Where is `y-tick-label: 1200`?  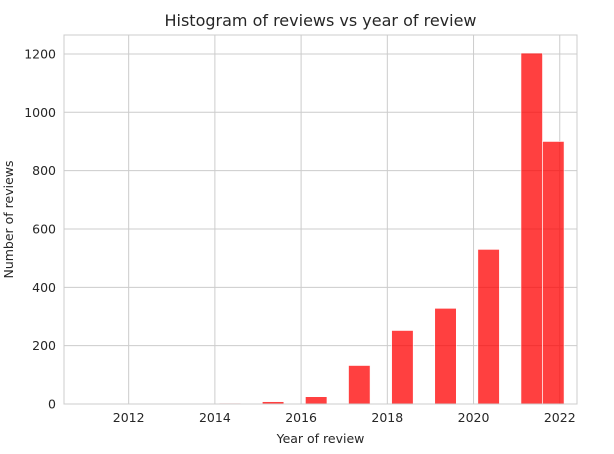 y-tick-label: 1200 is located at coordinates (40, 53).